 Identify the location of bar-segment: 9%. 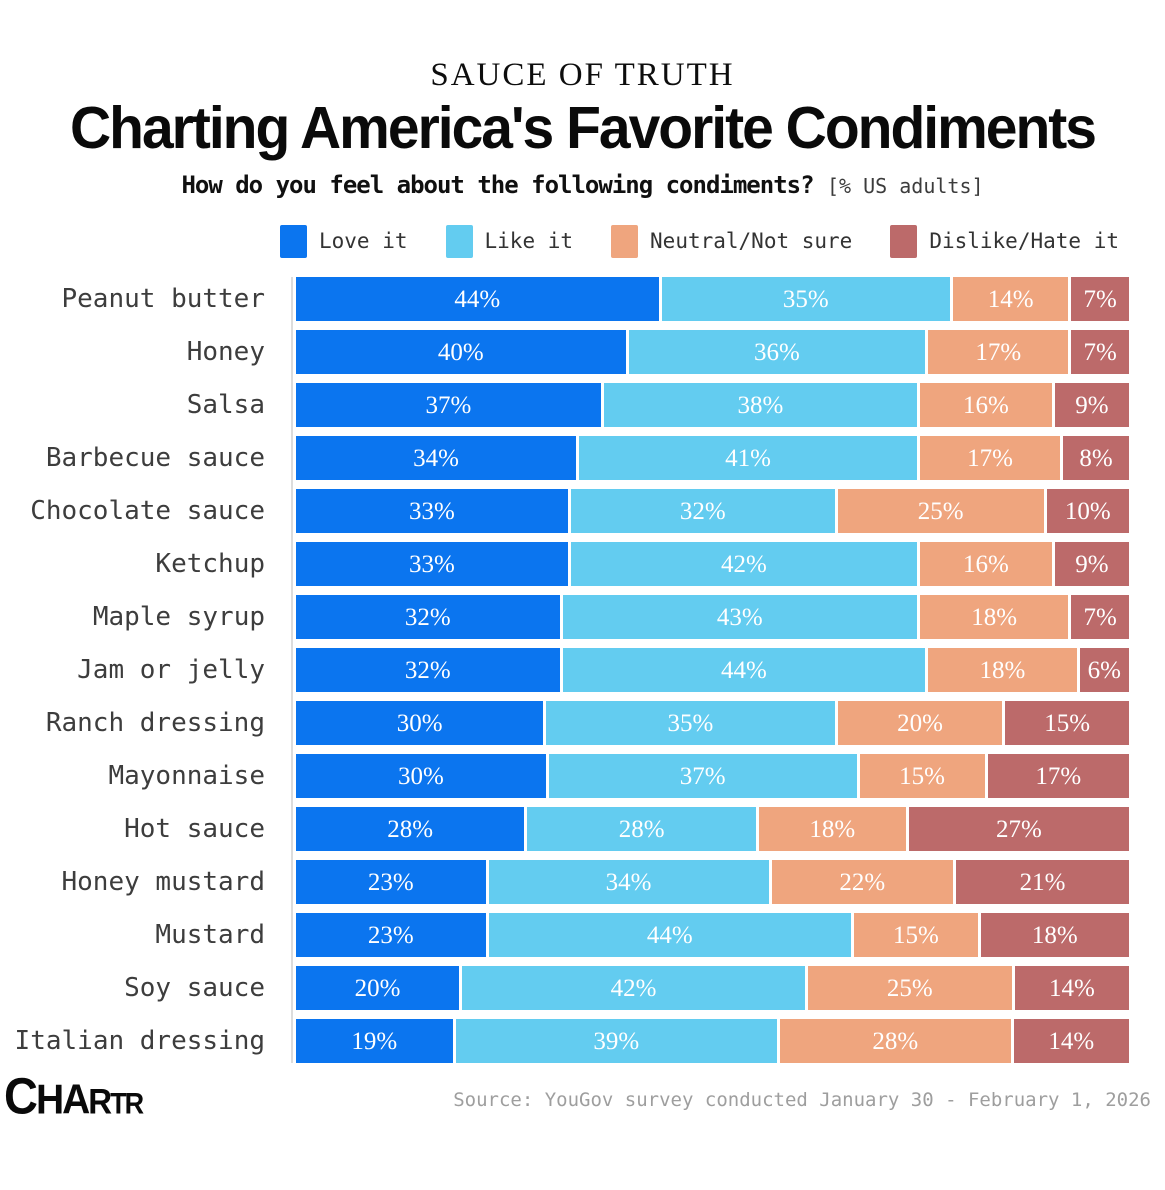
(1091, 564).